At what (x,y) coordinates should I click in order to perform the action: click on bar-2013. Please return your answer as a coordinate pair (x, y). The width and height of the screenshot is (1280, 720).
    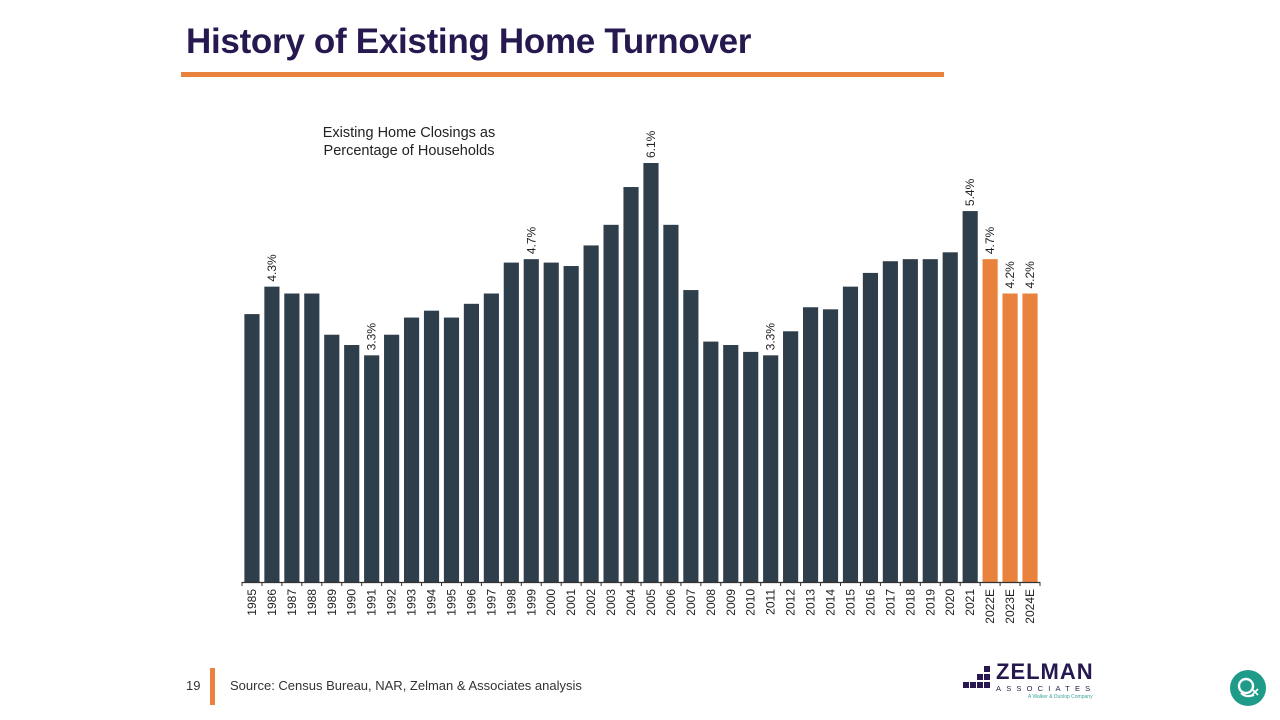
    Looking at the image, I should click on (810, 444).